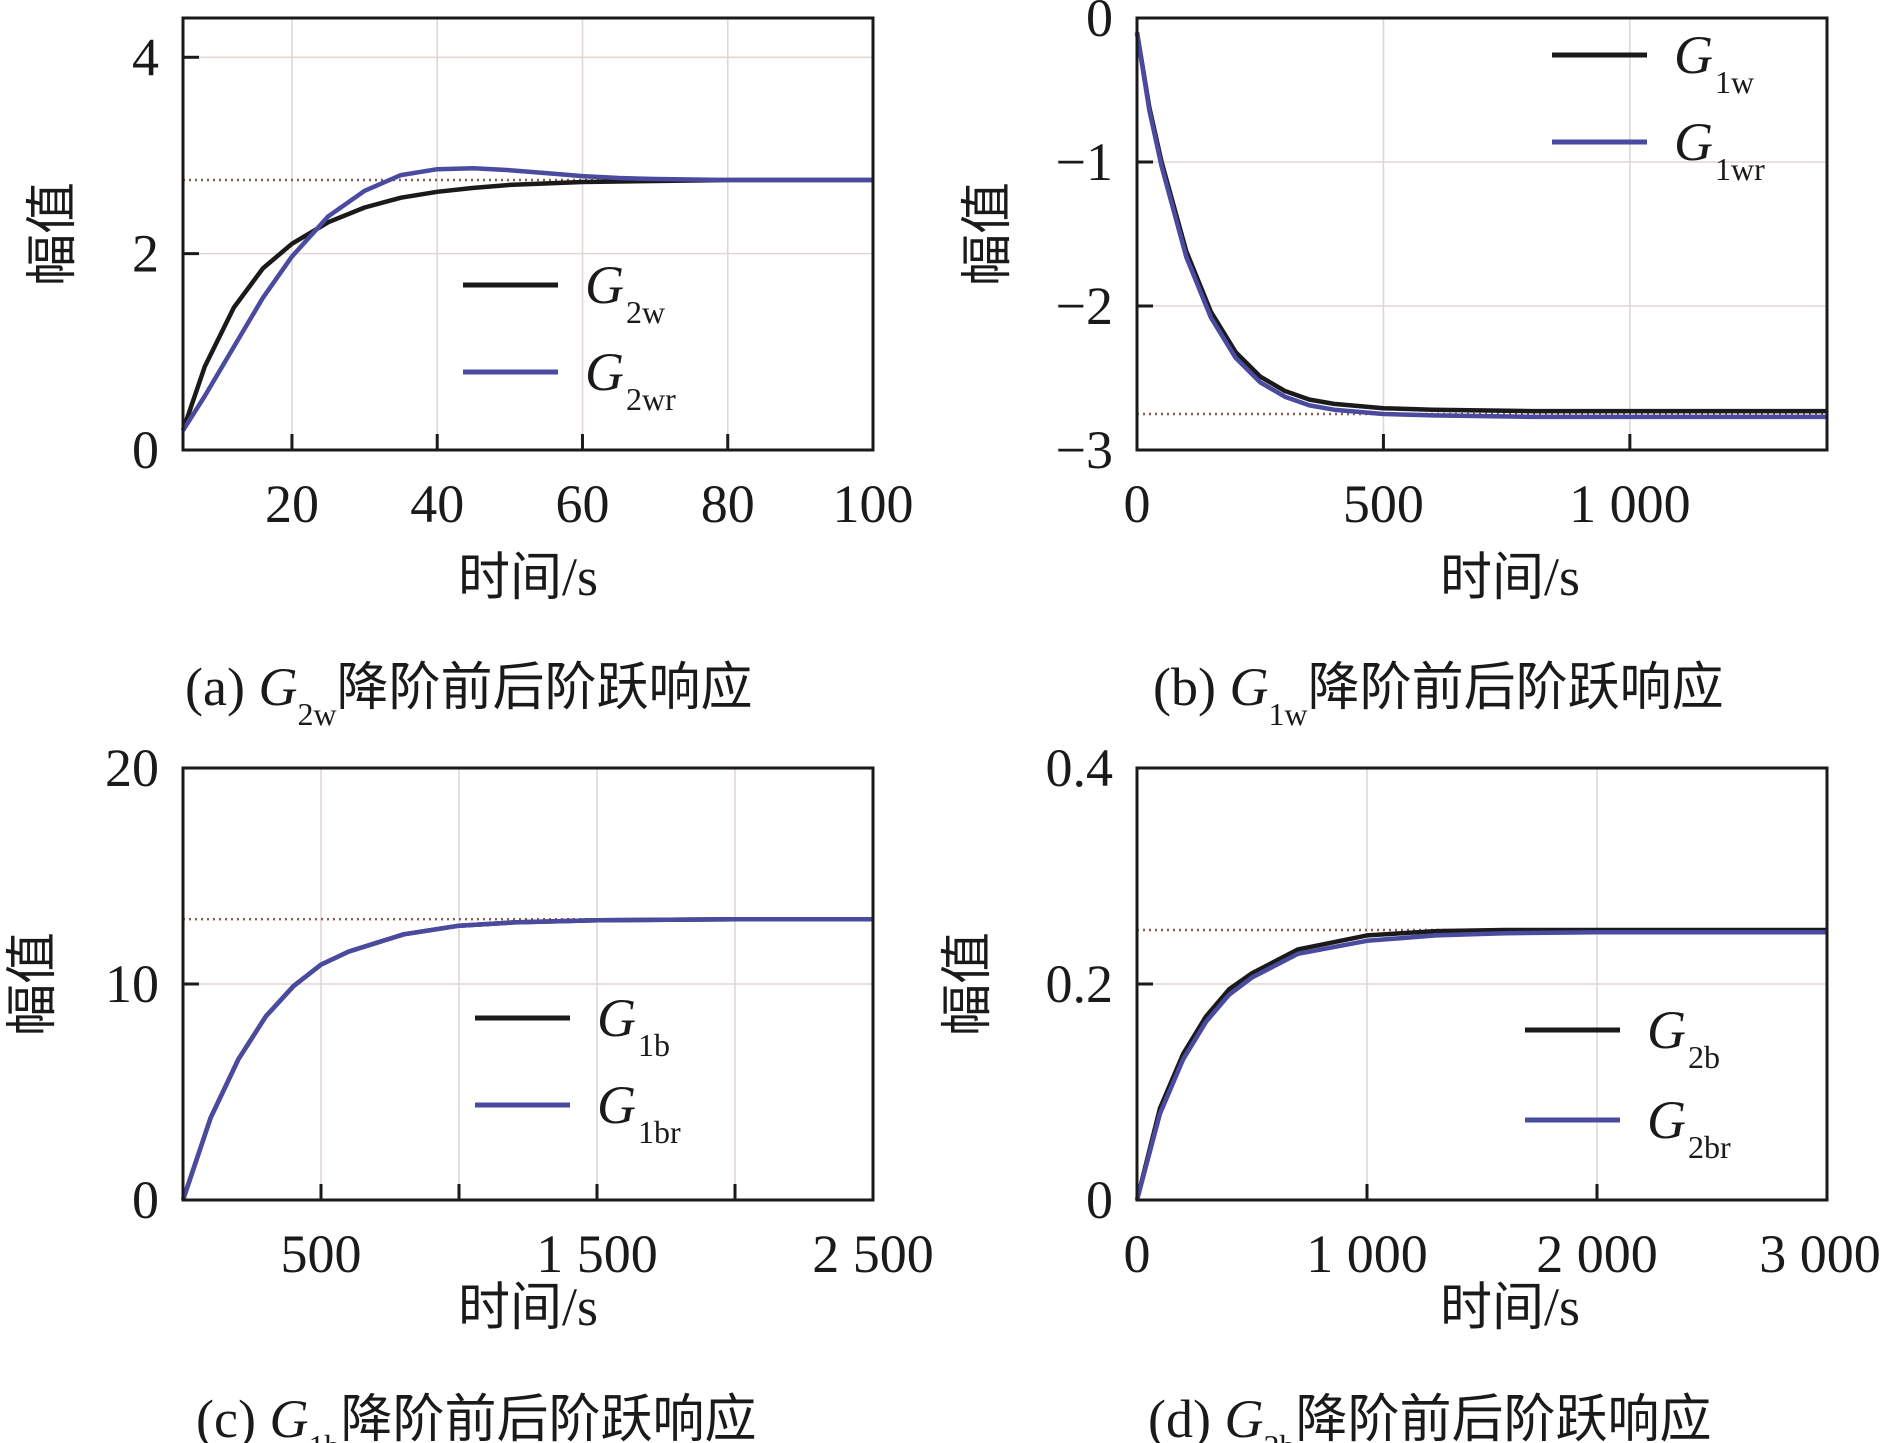  Describe the element at coordinates (1480, 1065) in the screenshot. I see `series-line-2br` at that location.